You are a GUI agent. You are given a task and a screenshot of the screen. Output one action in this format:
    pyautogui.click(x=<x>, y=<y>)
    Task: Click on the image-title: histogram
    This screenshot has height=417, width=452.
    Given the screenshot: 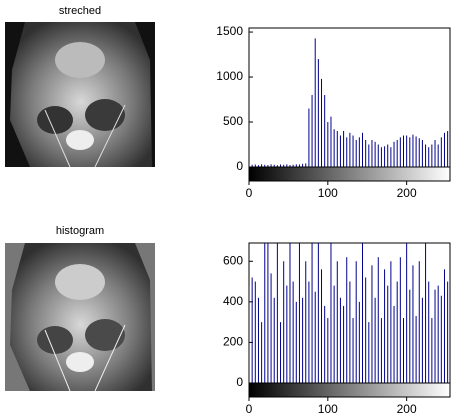 What is the action you would take?
    pyautogui.click(x=80, y=231)
    